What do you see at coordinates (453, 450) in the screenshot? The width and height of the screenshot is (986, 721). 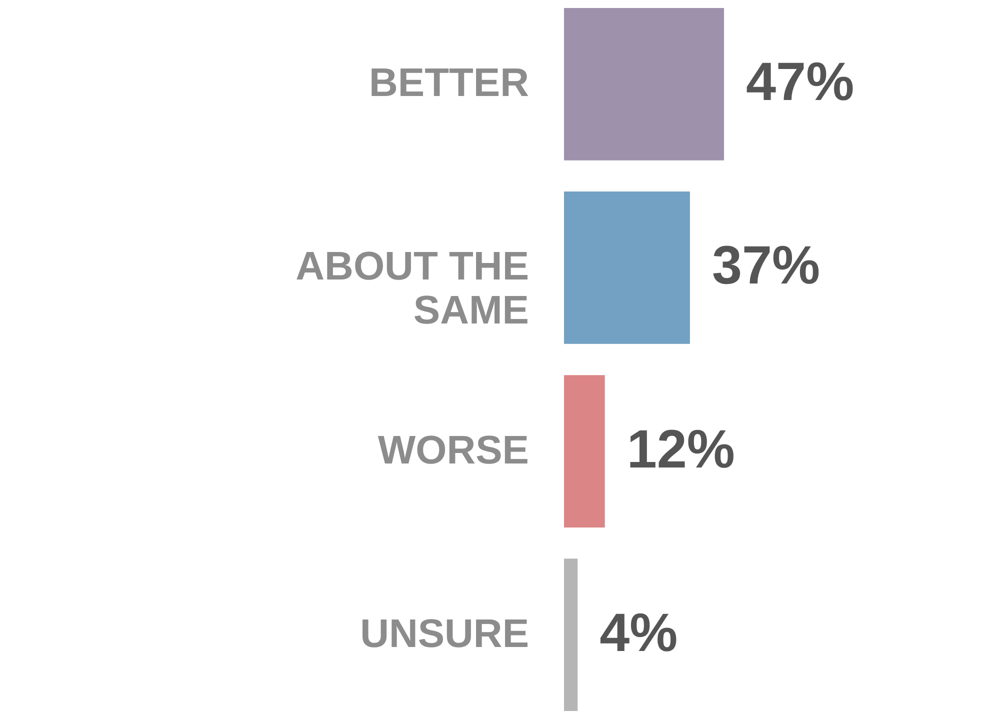 I see `y-tick-label: WORSE` at bounding box center [453, 450].